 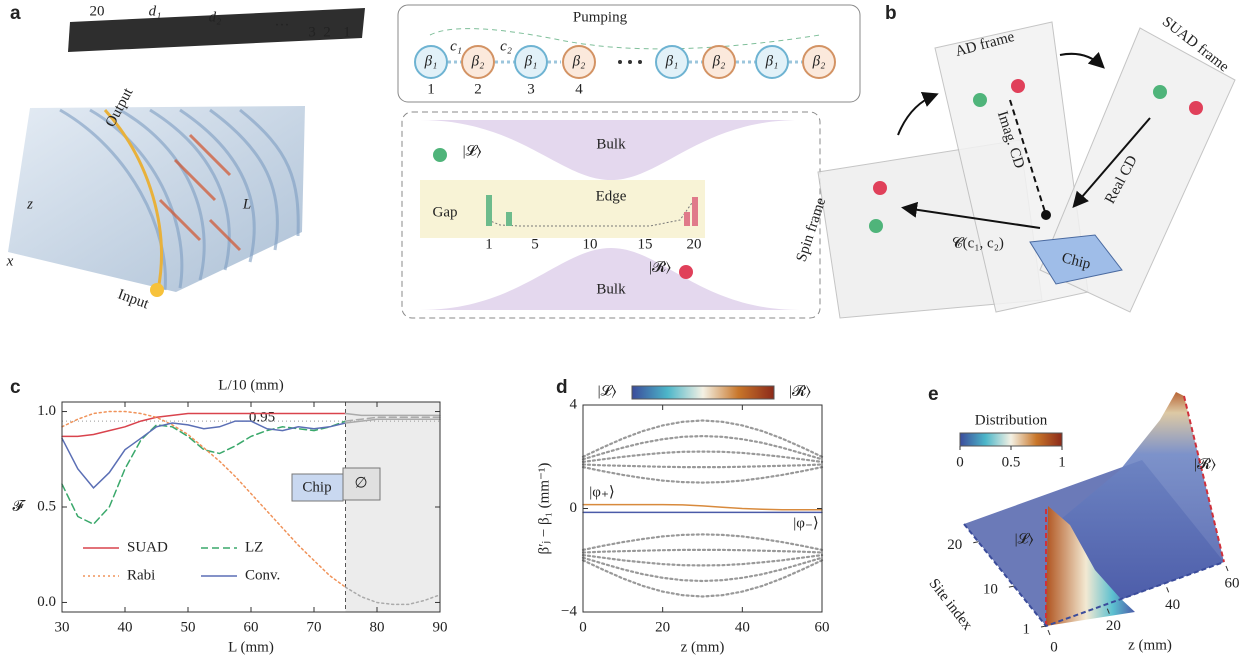 What do you see at coordinates (15, 387) in the screenshot?
I see `panel-label: c` at bounding box center [15, 387].